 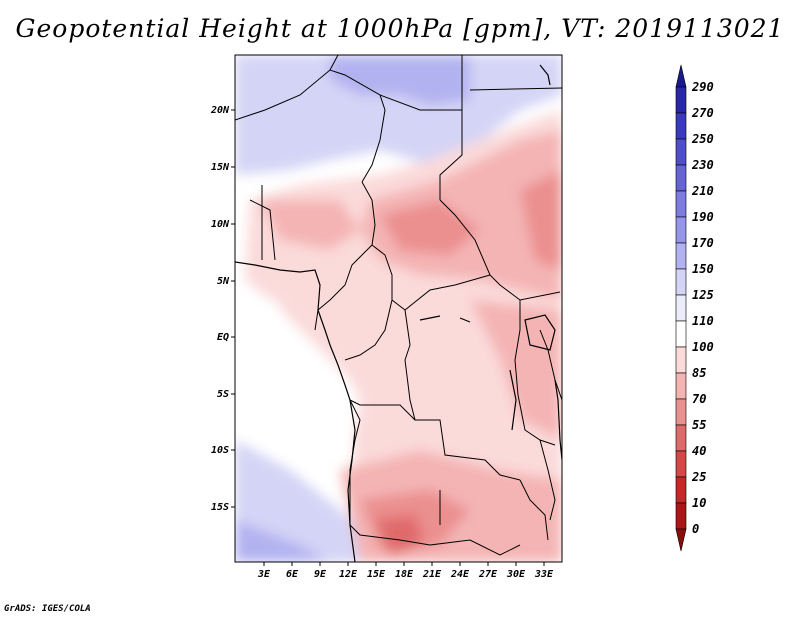 I want to click on lon-tick: 24E, so click(x=460, y=571).